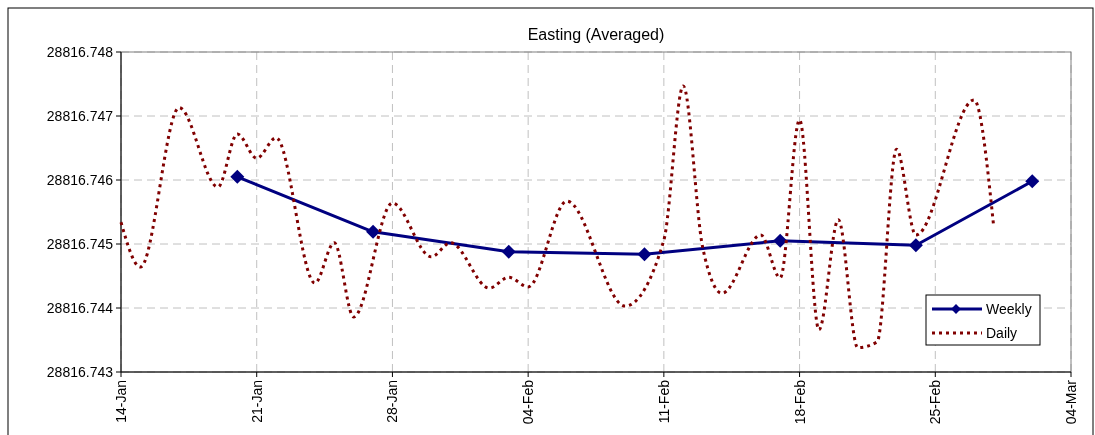  I want to click on x-tick-label: 18-Feb, so click(799, 402).